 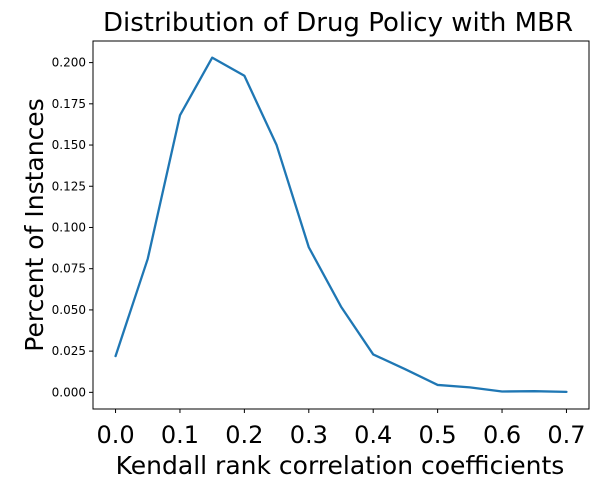 I want to click on y-tick-label: 0.025, so click(x=69, y=351).